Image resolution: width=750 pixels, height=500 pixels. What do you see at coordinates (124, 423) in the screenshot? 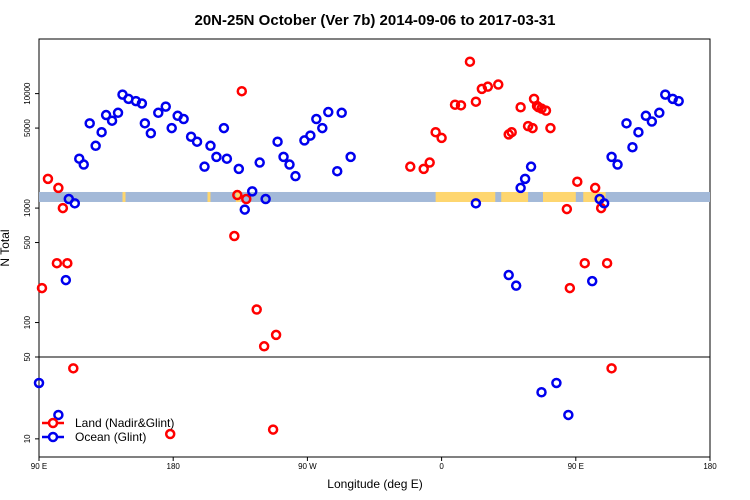
I see `legend-label-land: Land (Nadir&Glint)` at bounding box center [124, 423].